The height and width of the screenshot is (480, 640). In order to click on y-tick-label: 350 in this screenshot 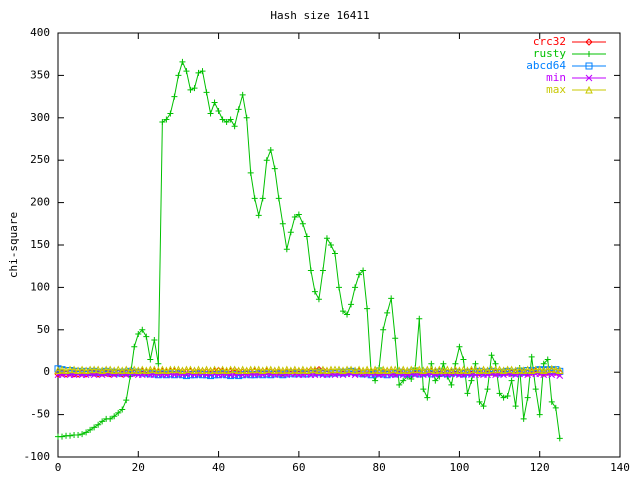, I will do `click(40, 74)`.